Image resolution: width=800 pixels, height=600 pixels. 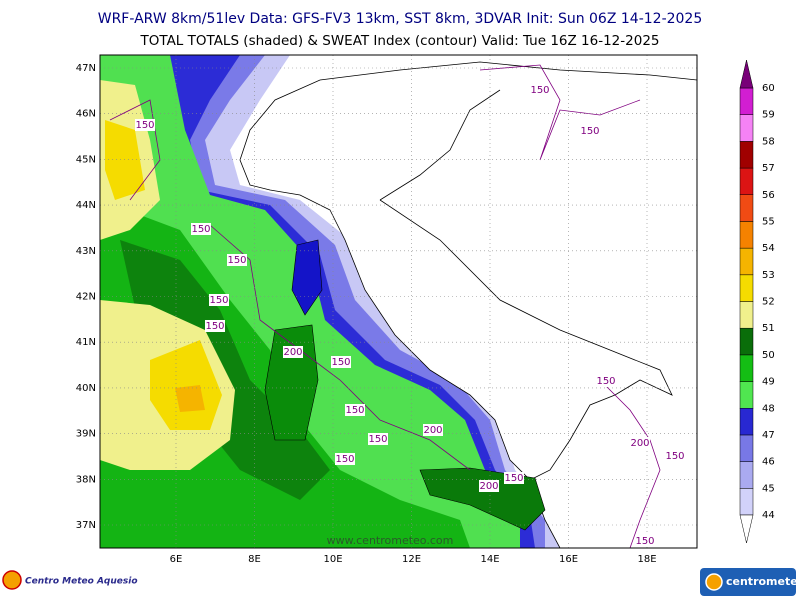 I want to click on left-logo: Centro Meteo Aquesio, so click(x=81, y=582).